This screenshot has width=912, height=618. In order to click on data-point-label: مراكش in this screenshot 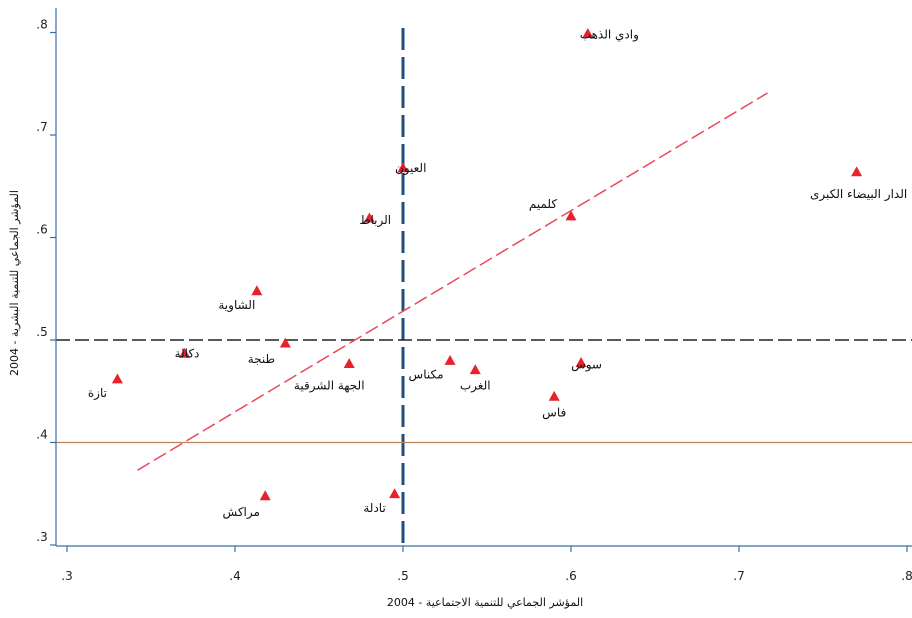, I will do `click(241, 512)`.